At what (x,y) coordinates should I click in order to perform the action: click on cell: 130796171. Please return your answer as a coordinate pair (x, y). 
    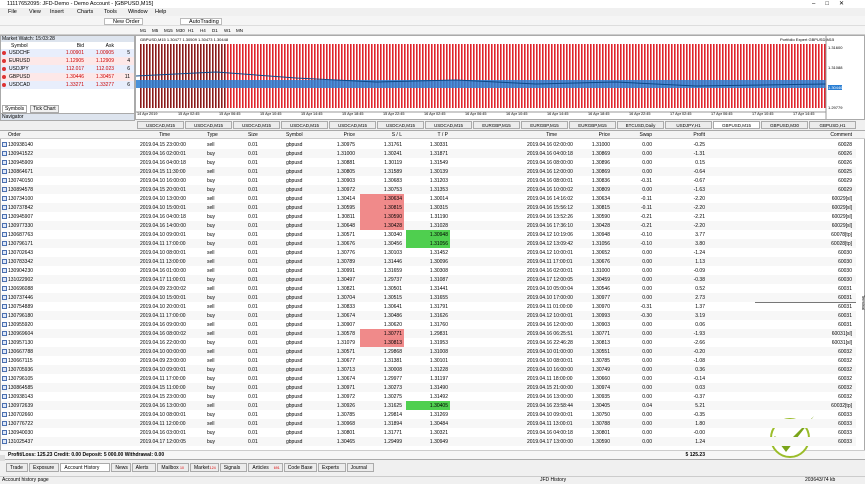
    Looking at the image, I should click on (21, 244).